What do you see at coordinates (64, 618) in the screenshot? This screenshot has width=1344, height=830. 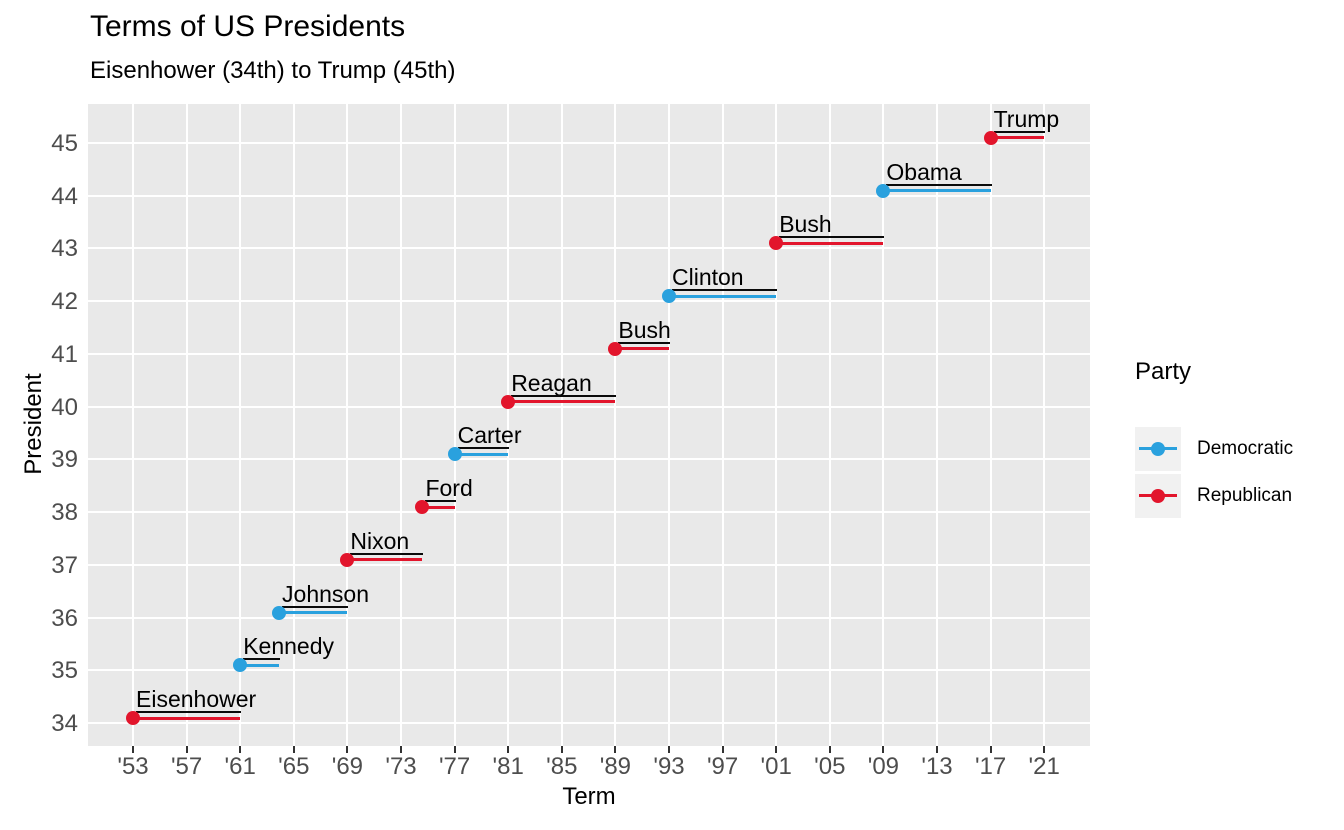 I see `y-tick-label: 36` at bounding box center [64, 618].